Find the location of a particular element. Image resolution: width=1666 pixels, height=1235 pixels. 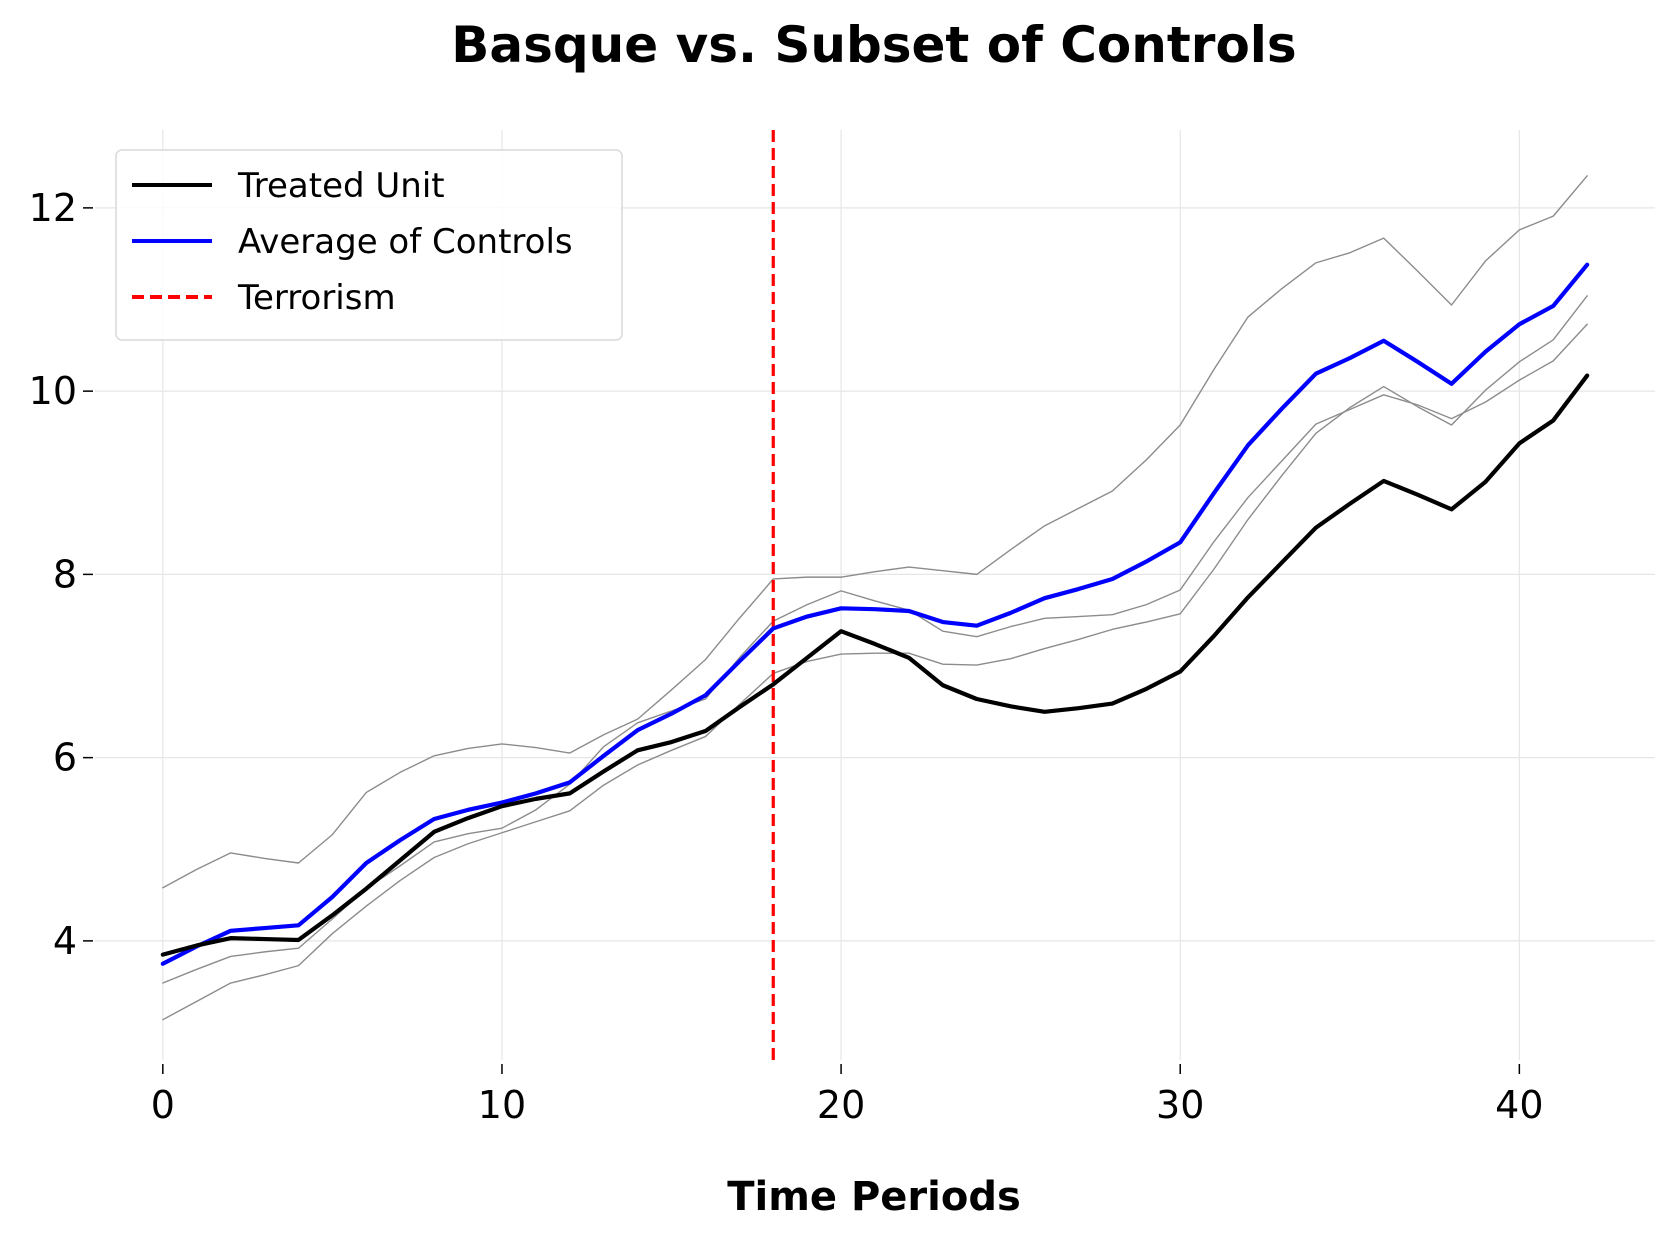

legend-box is located at coordinates (369, 245).